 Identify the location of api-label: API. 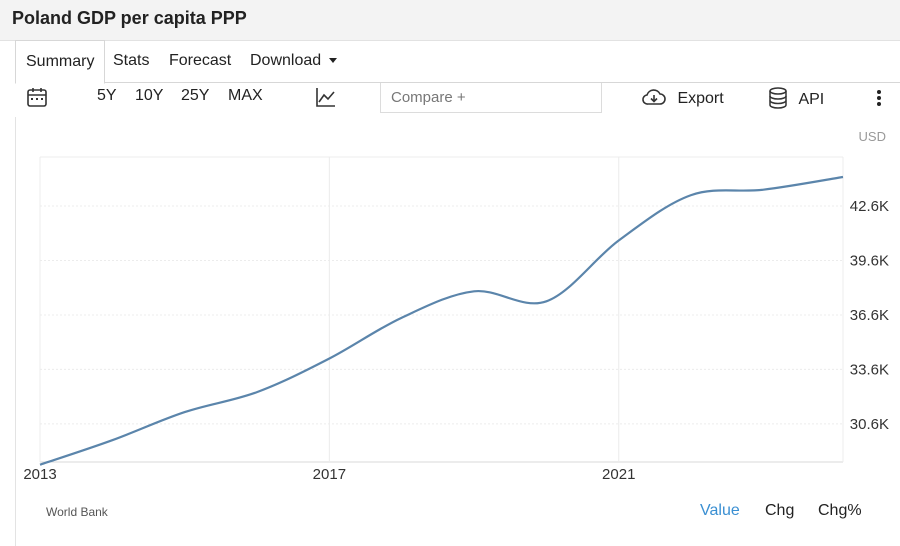
(811, 99).